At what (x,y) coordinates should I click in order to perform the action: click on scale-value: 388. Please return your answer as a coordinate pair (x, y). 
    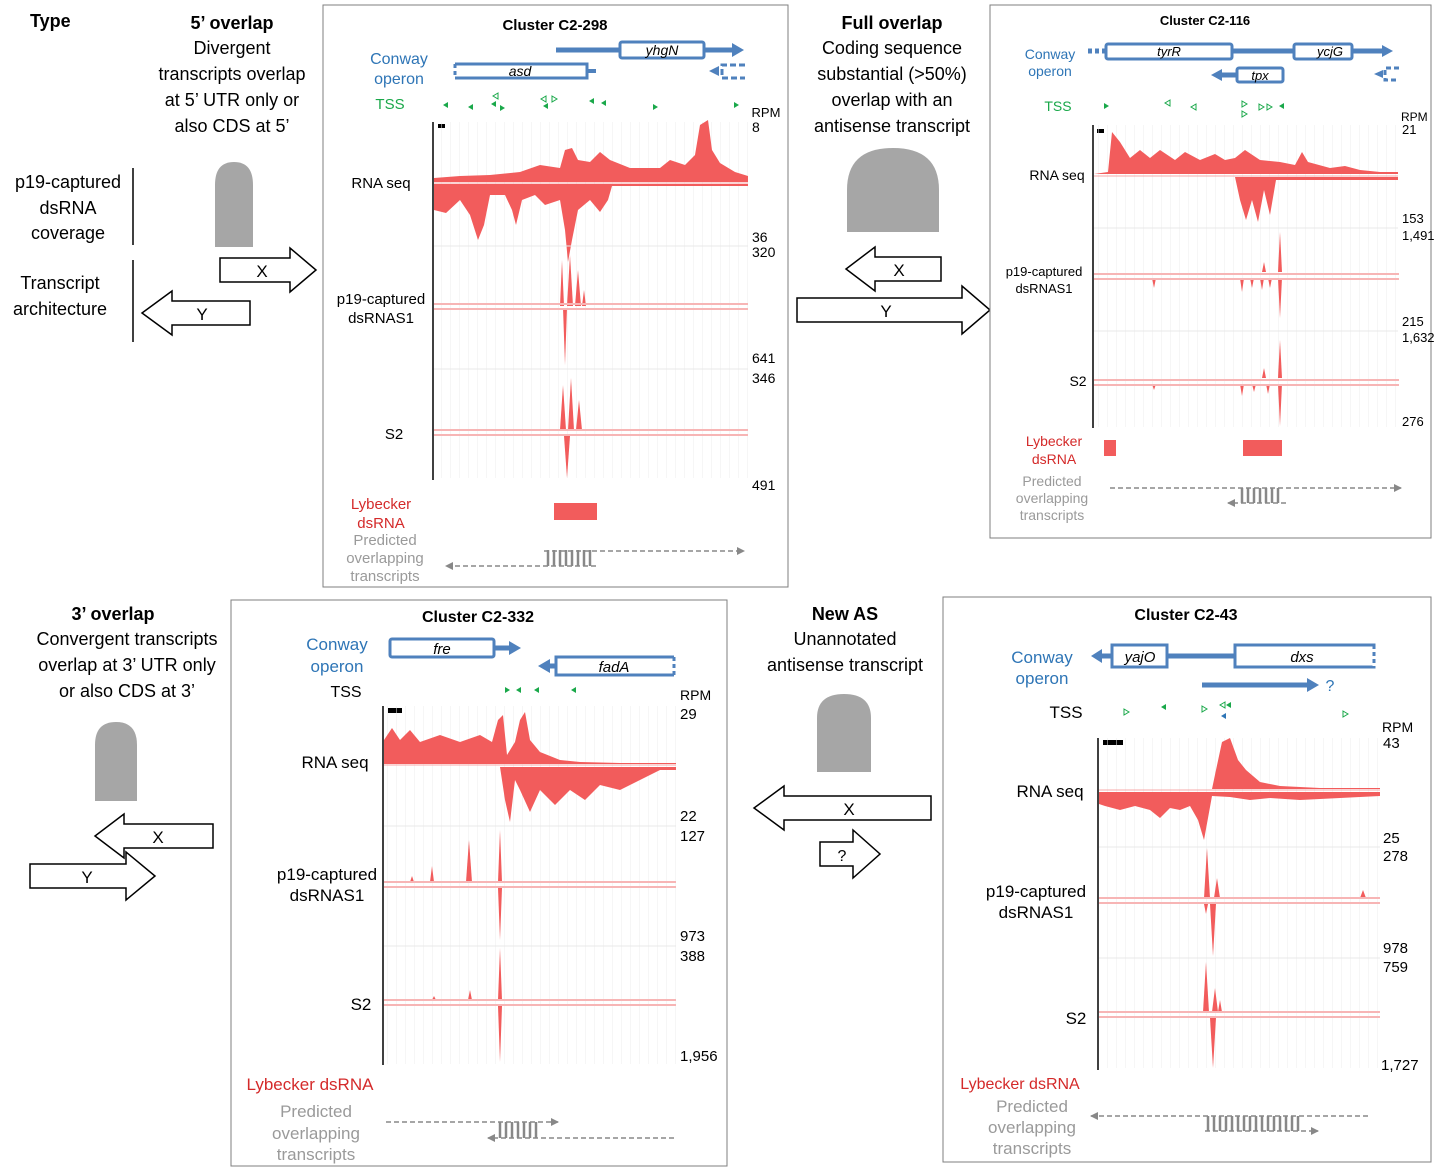
    Looking at the image, I should click on (692, 956).